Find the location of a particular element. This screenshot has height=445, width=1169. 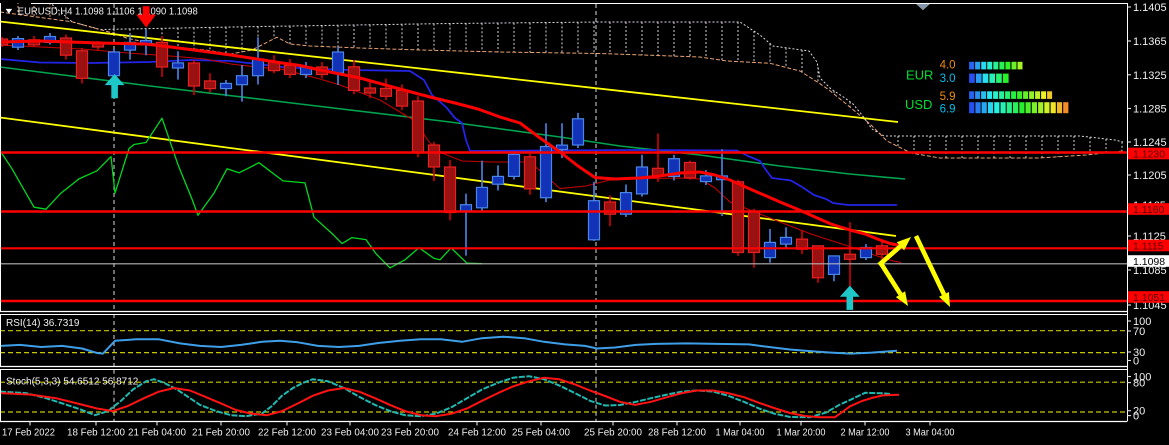

svg-text: 1.1245 is located at coordinates (1150, 143).